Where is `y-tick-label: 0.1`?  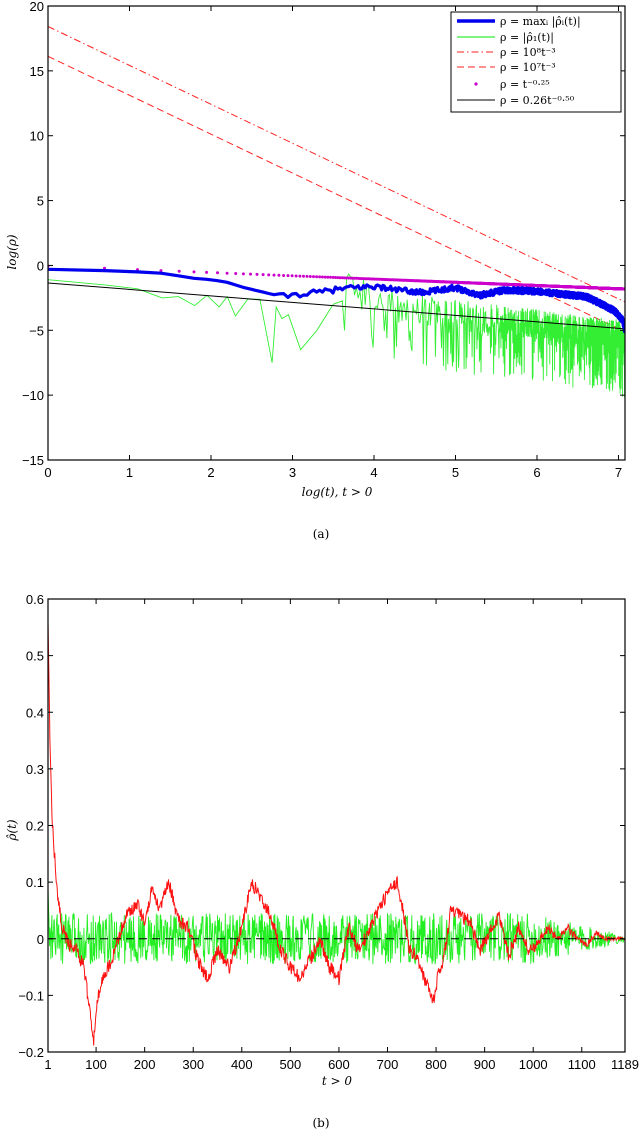 y-tick-label: 0.1 is located at coordinates (35, 882).